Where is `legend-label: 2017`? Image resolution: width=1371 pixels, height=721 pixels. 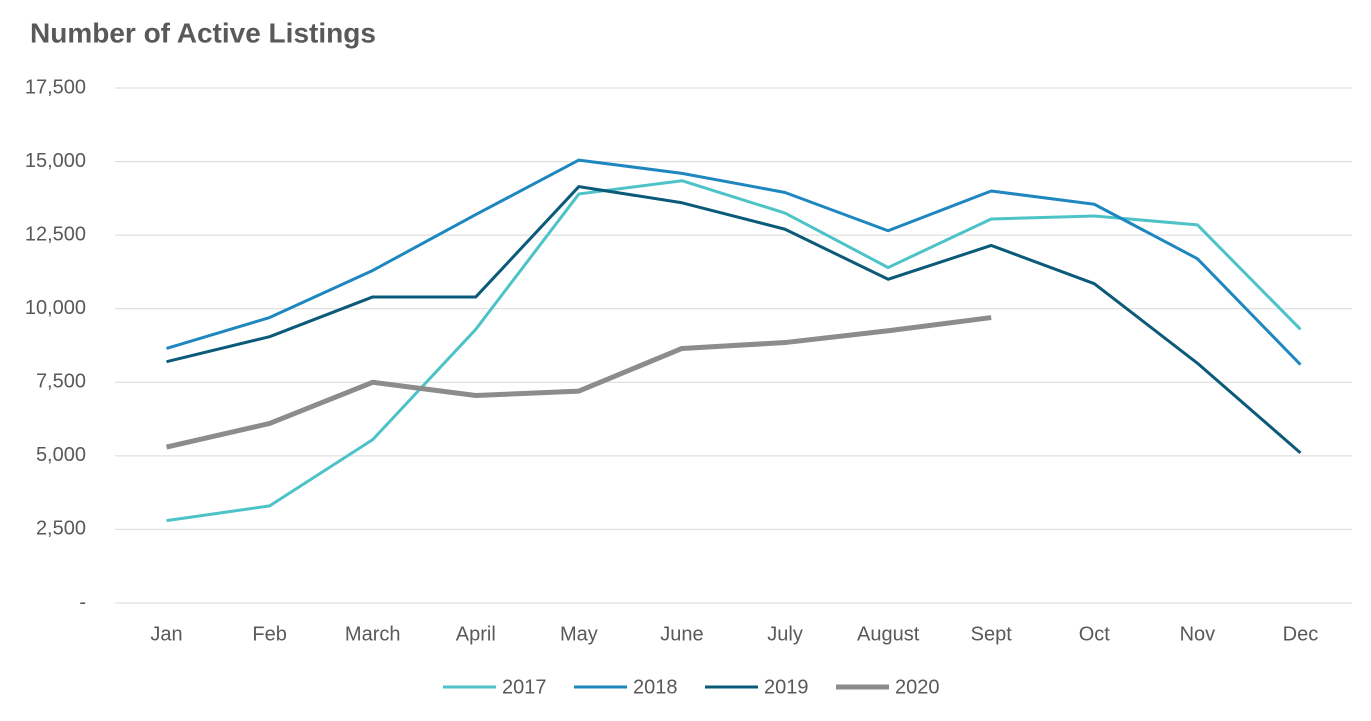
legend-label: 2017 is located at coordinates (524, 687).